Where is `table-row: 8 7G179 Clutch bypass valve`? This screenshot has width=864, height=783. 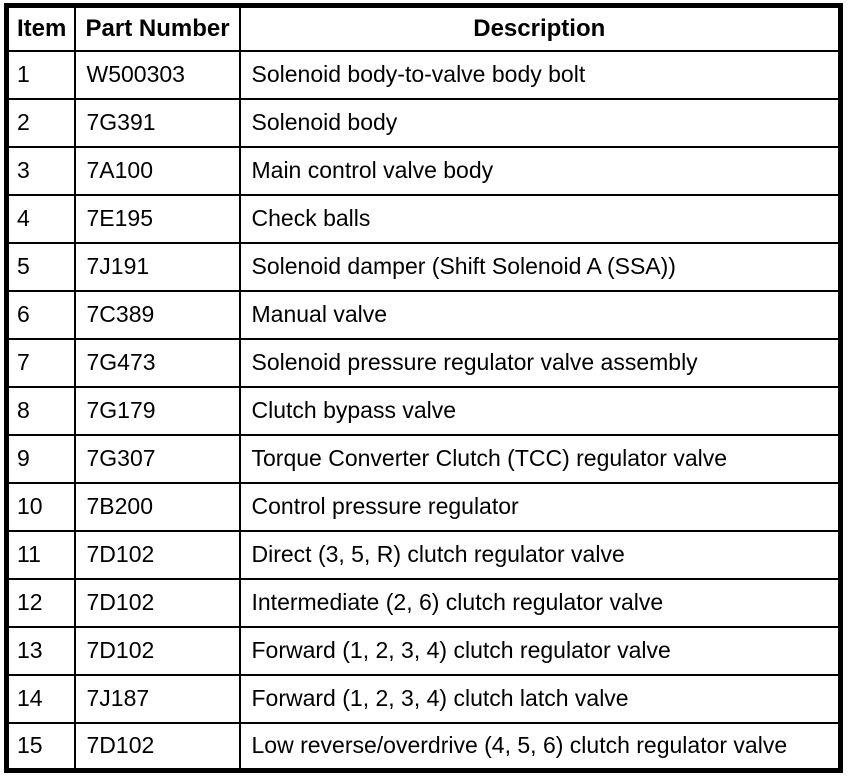 table-row: 8 7G179 Clutch bypass valve is located at coordinates (423, 410).